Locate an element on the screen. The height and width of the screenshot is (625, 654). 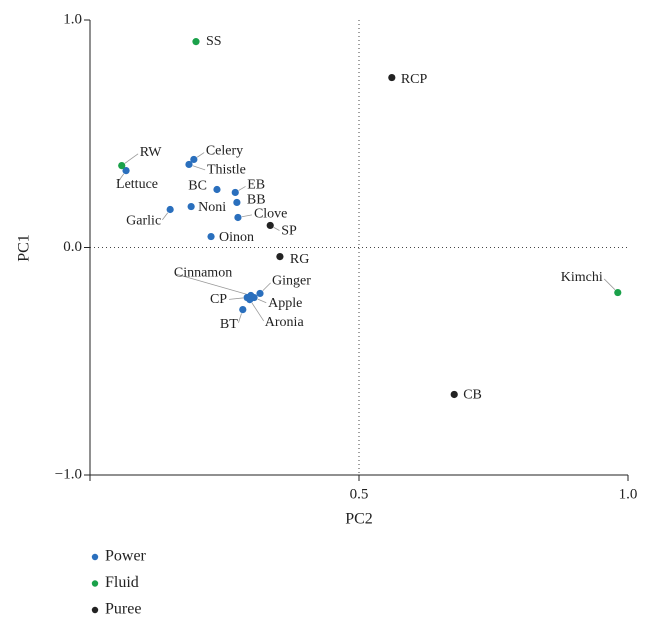
point-label: Oinon is located at coordinates (236, 237).